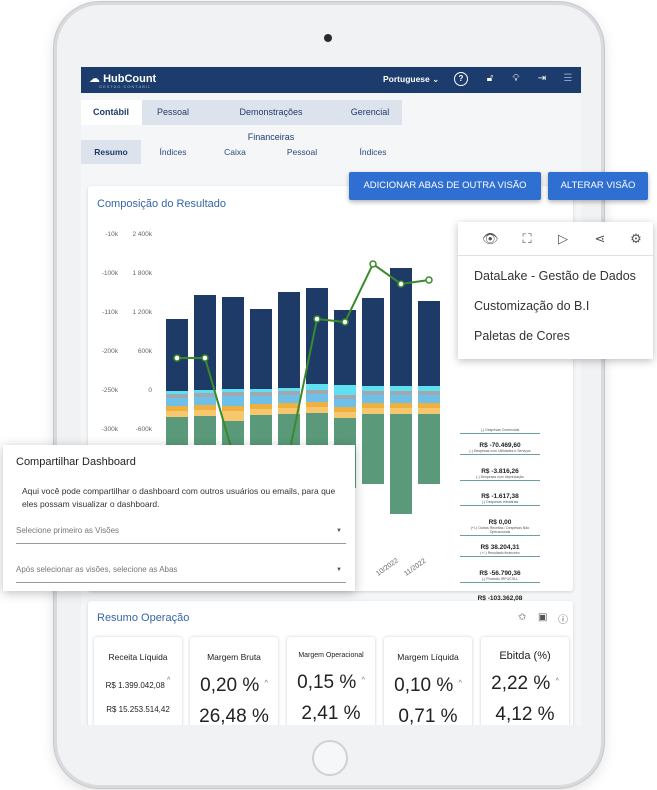  What do you see at coordinates (563, 620) in the screenshot?
I see `help-icon: ⓘ` at bounding box center [563, 620].